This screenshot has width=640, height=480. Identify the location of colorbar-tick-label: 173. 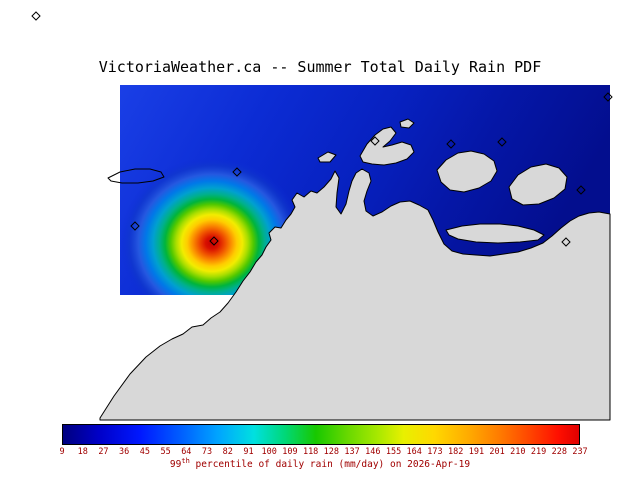
(435, 452).